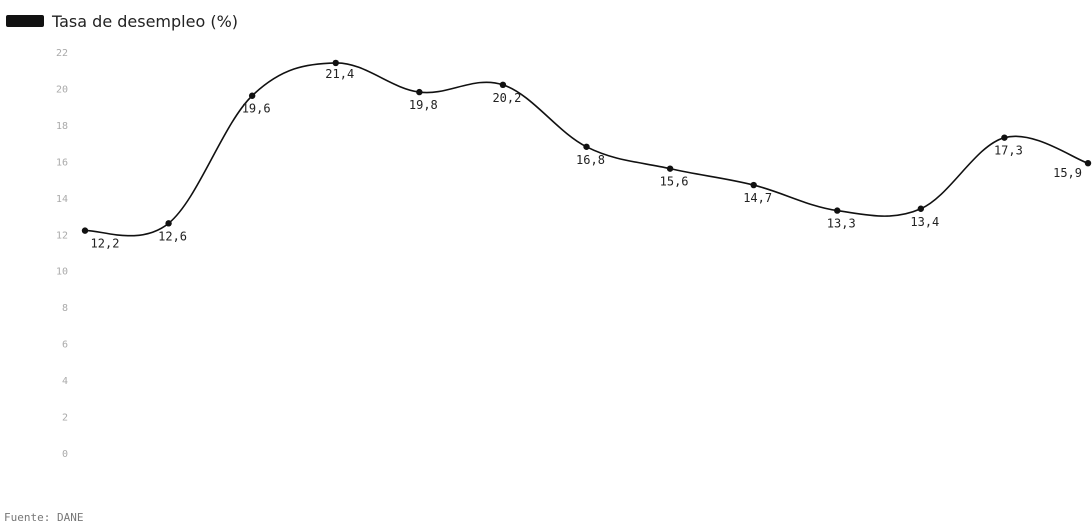 The height and width of the screenshot is (527, 1092). What do you see at coordinates (65, 454) in the screenshot?
I see `y-tick-label: 0` at bounding box center [65, 454].